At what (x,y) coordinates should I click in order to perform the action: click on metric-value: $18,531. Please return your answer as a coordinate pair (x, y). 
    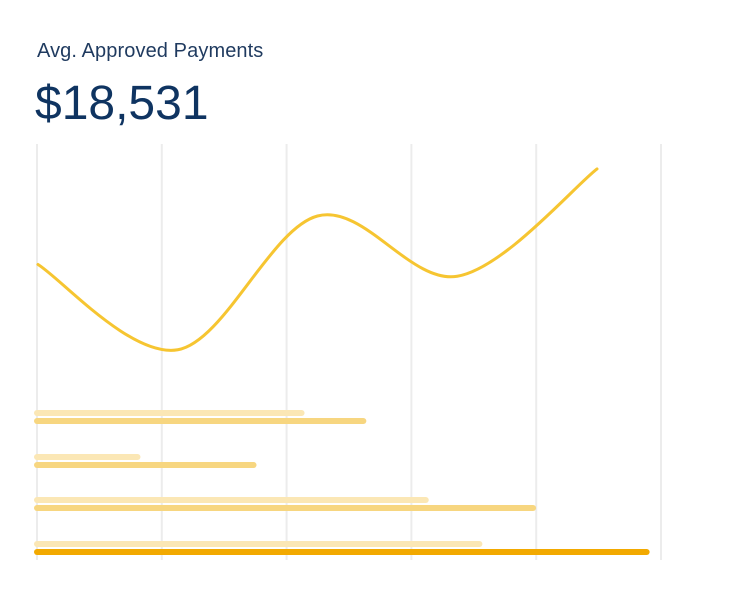
    Looking at the image, I should click on (122, 103).